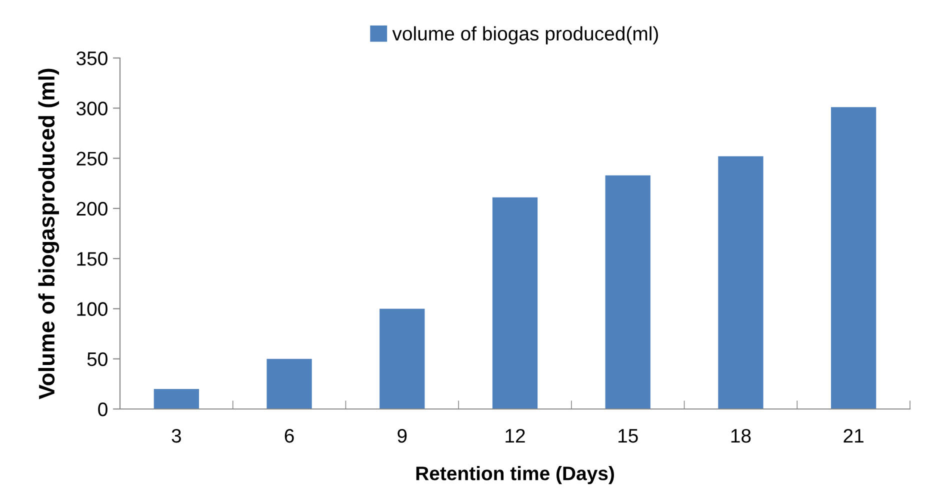 The image size is (933, 501). What do you see at coordinates (515, 475) in the screenshot?
I see `x-axis-title: Retention time (Days)` at bounding box center [515, 475].